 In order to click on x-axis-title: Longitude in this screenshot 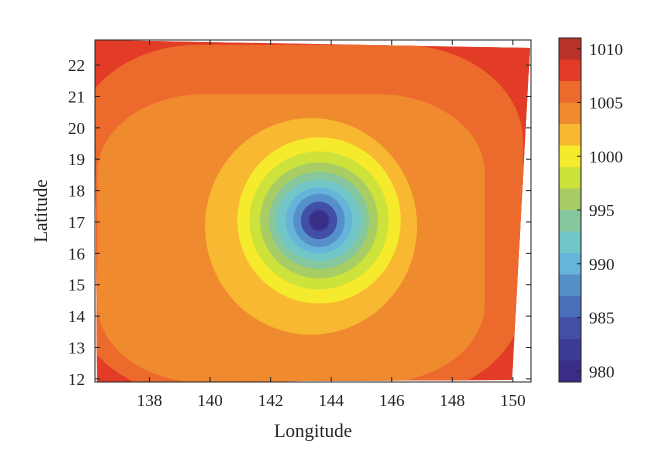, I will do `click(313, 431)`.